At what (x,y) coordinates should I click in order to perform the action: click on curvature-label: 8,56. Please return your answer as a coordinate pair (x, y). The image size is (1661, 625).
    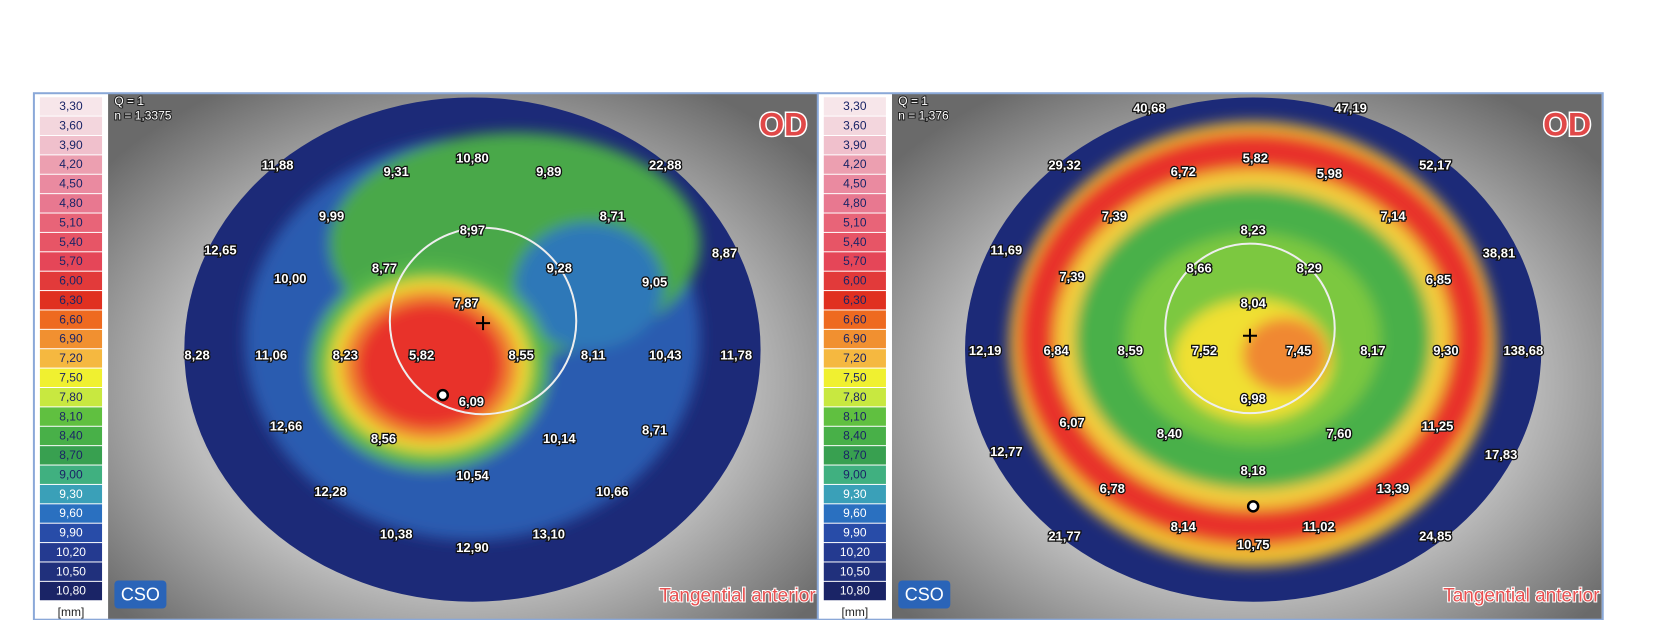
    Looking at the image, I should click on (383, 438).